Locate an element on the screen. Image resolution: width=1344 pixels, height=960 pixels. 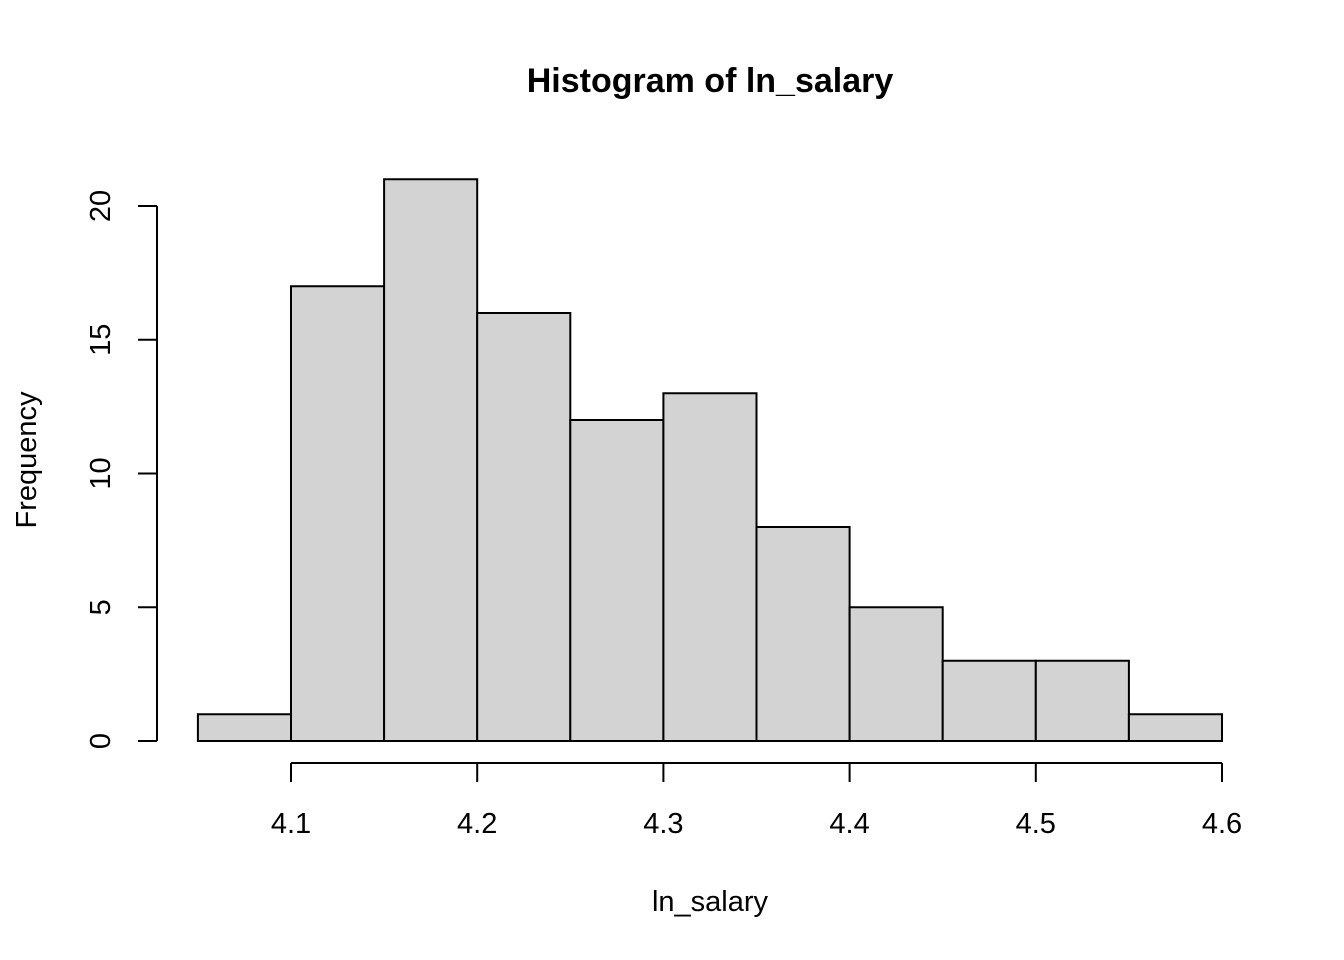
y-tick-label: 15 is located at coordinates (101, 340).